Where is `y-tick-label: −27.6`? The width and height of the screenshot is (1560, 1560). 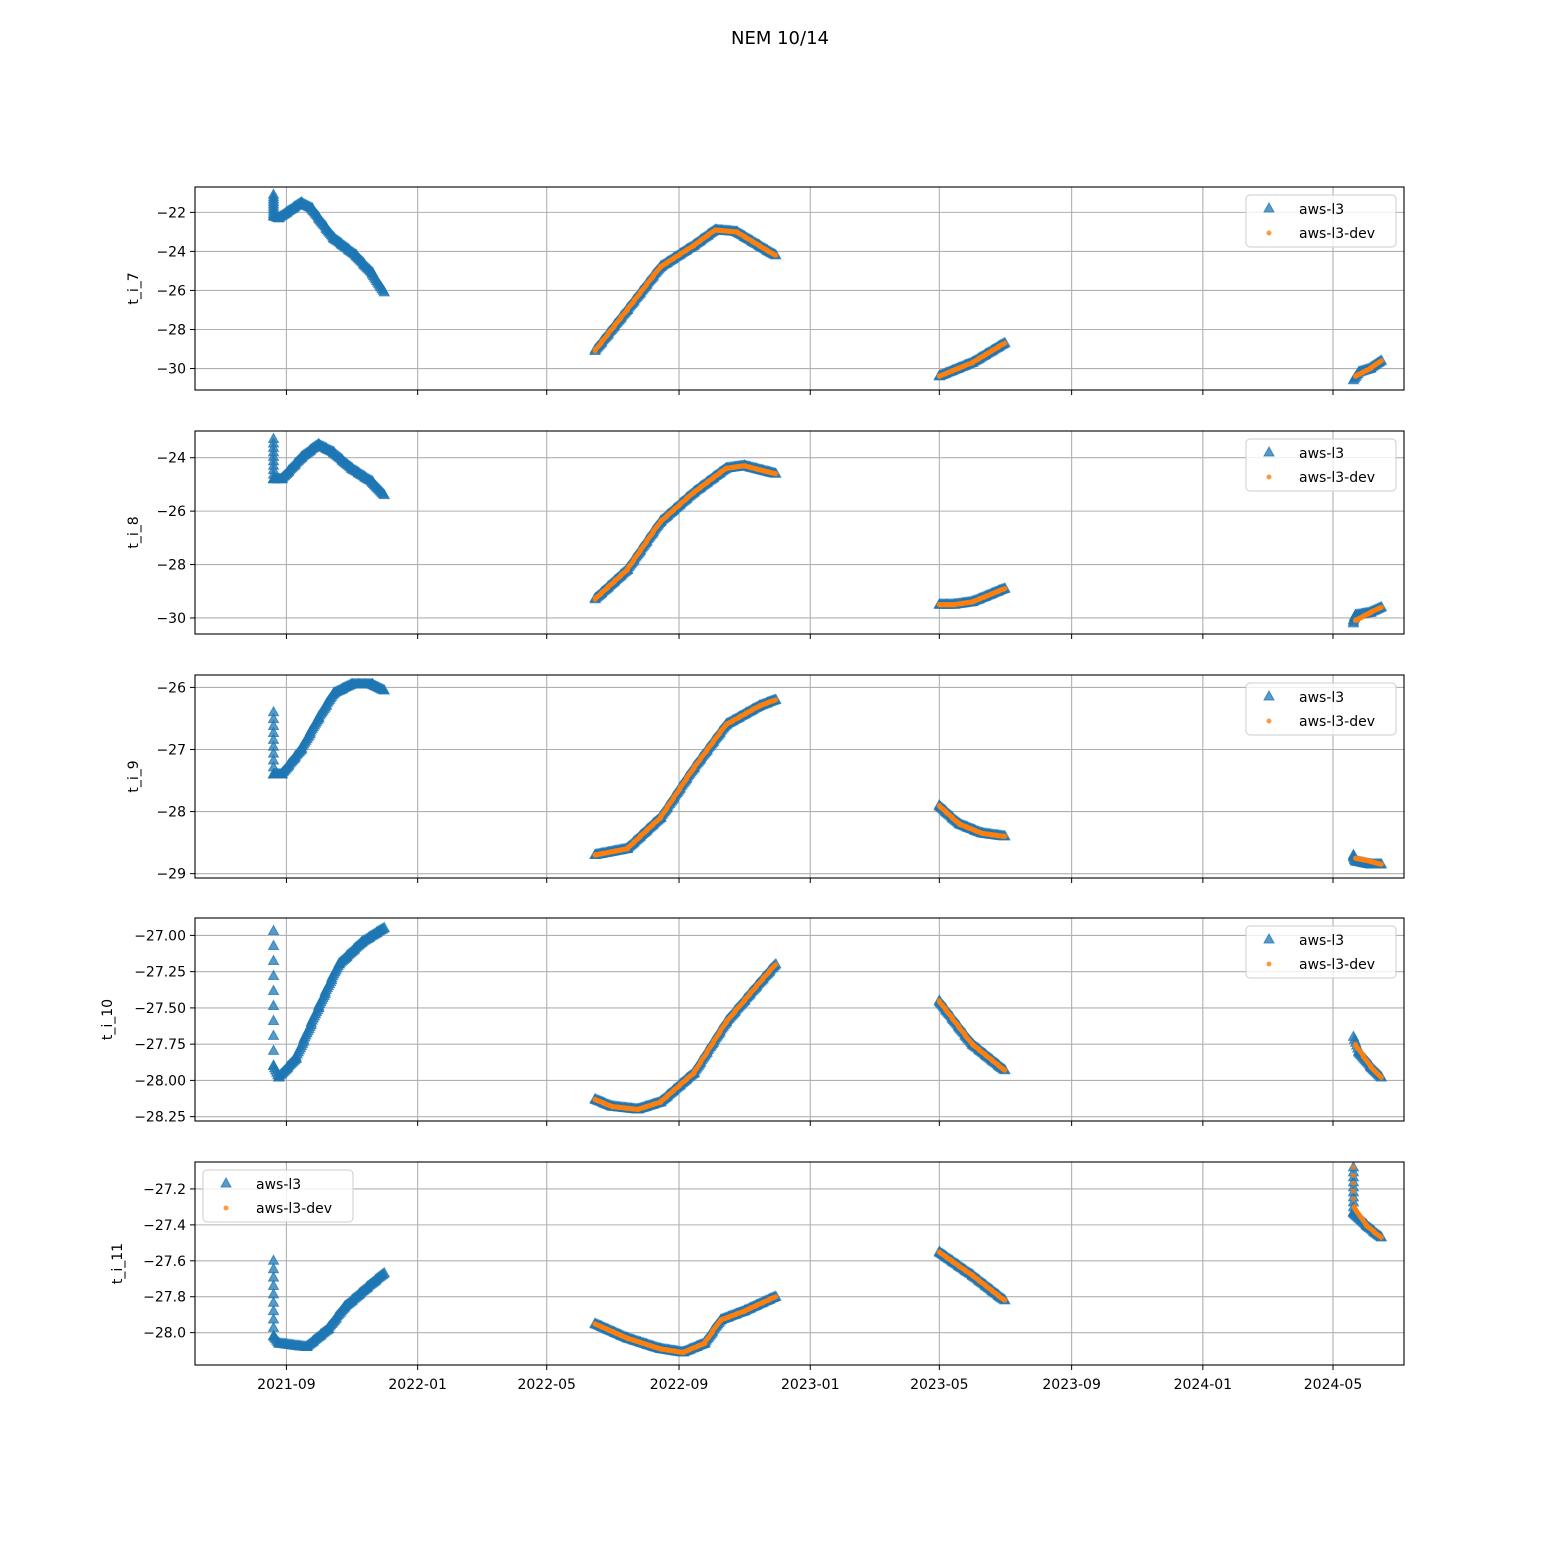
y-tick-label: −27.6 is located at coordinates (164, 1262).